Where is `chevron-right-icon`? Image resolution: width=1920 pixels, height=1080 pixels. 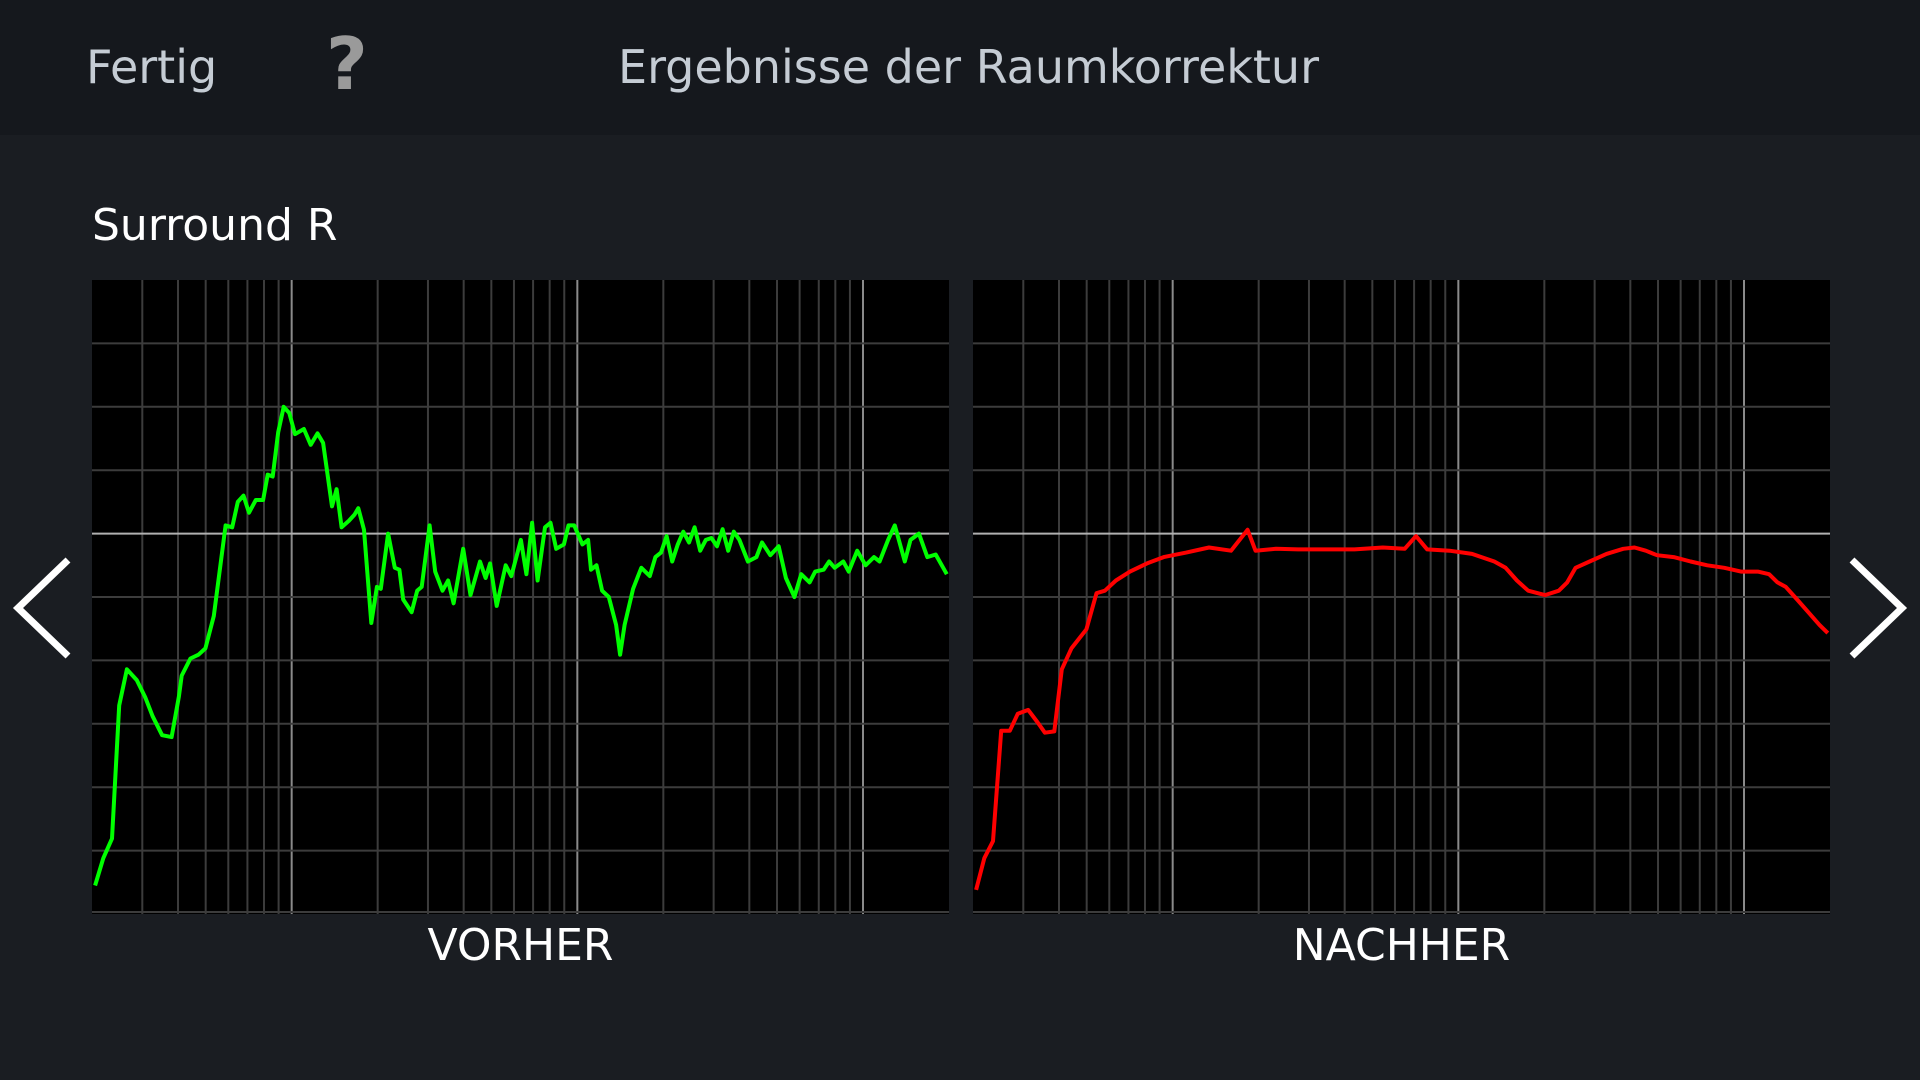
chevron-right-icon is located at coordinates (1878, 608).